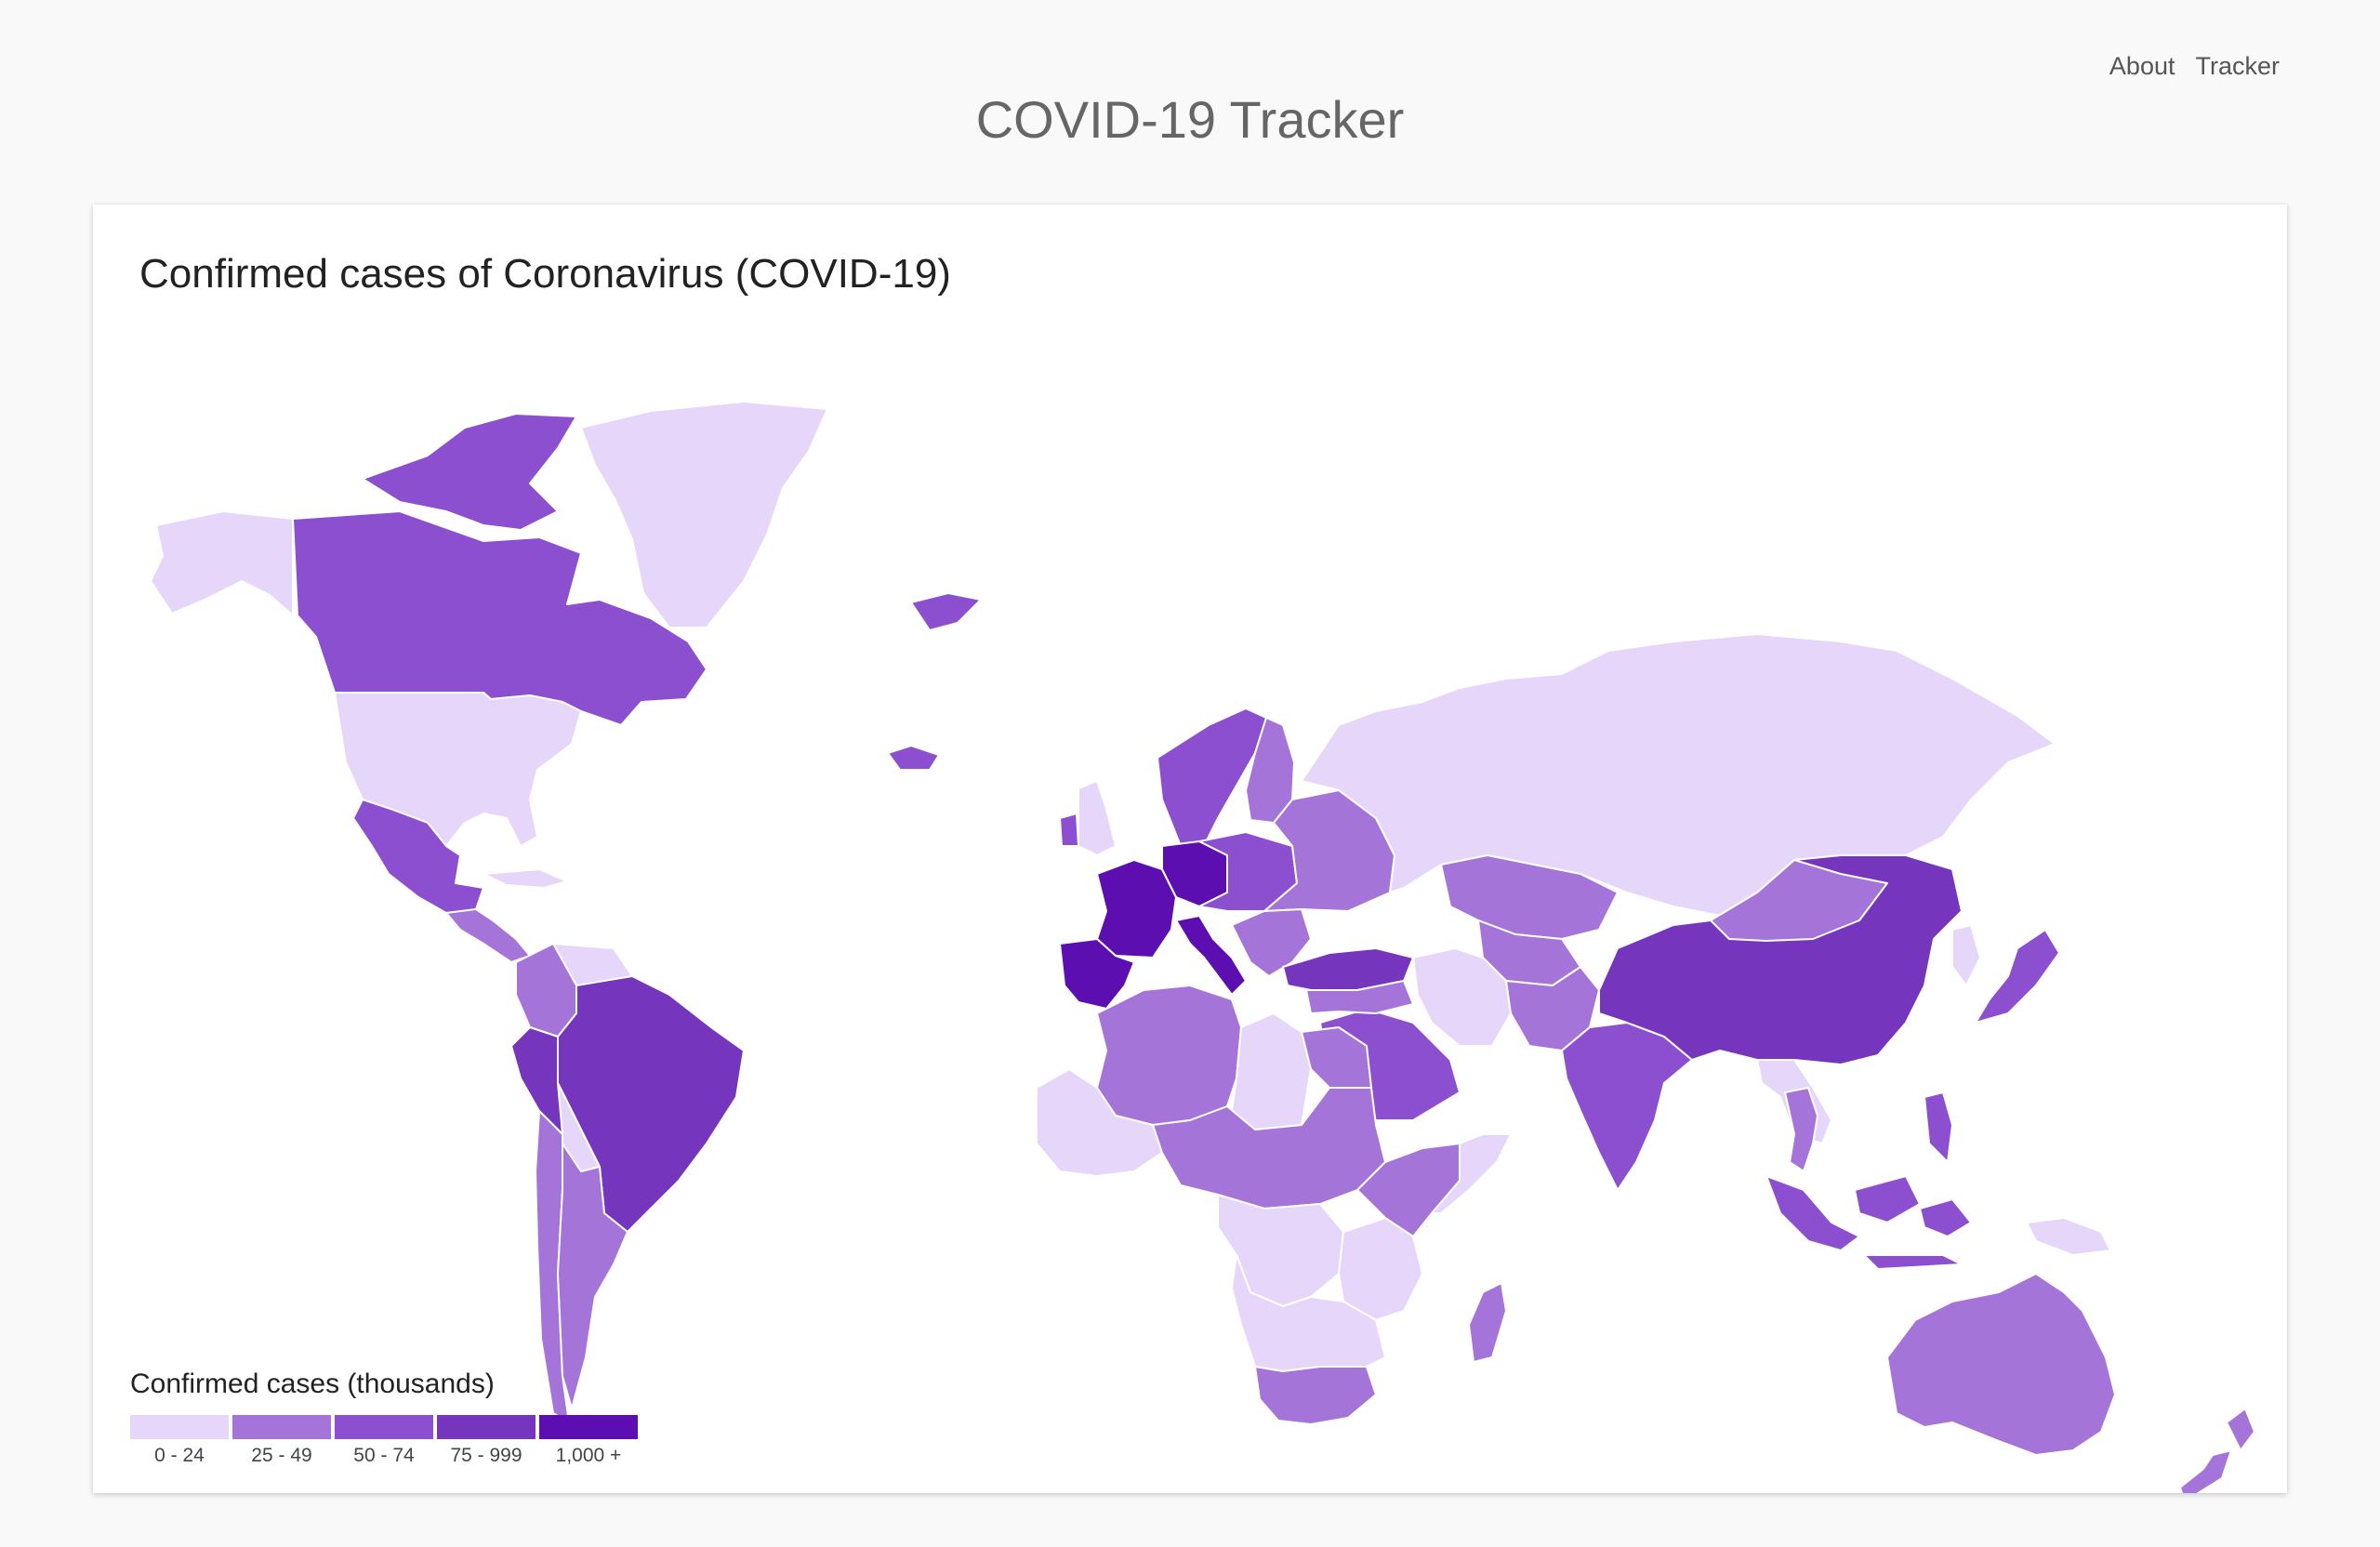 The image size is (2380, 1547). Describe the element at coordinates (1938, 1127) in the screenshot. I see `region-philippines` at that location.